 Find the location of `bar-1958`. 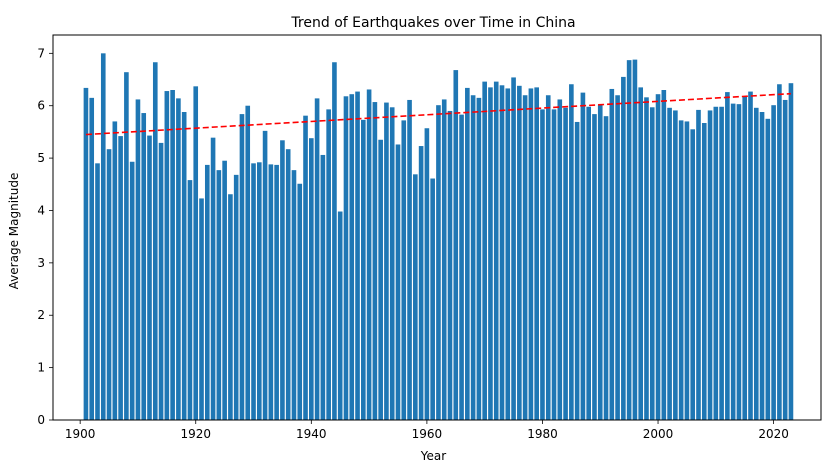

bar-1958 is located at coordinates (415, 297).